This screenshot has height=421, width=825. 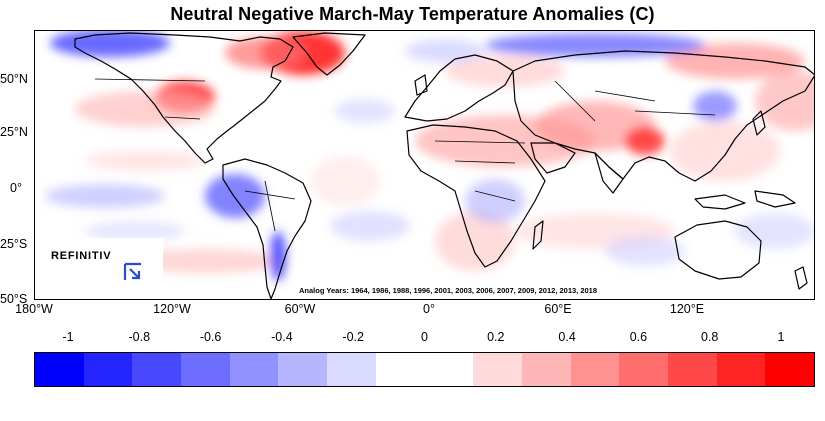 I want to click on lon-label-60e: 60°E, so click(x=558, y=309).